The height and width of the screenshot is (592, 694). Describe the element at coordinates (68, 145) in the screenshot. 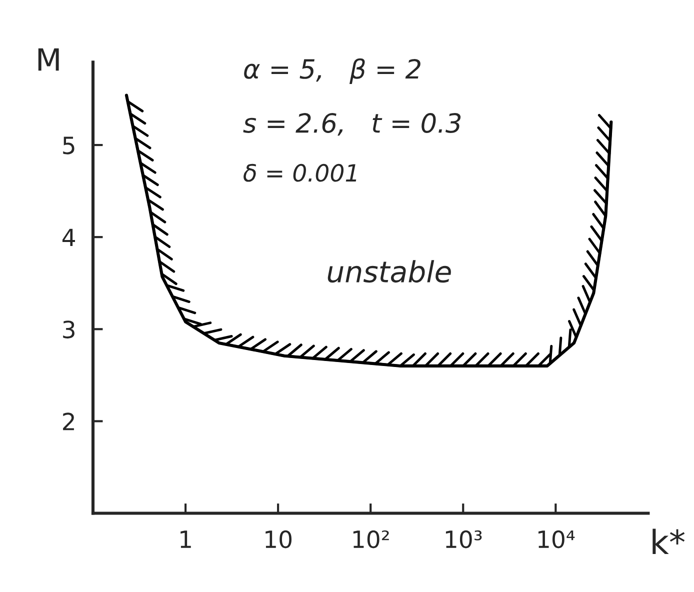

I see `y-tick-label: 5` at that location.